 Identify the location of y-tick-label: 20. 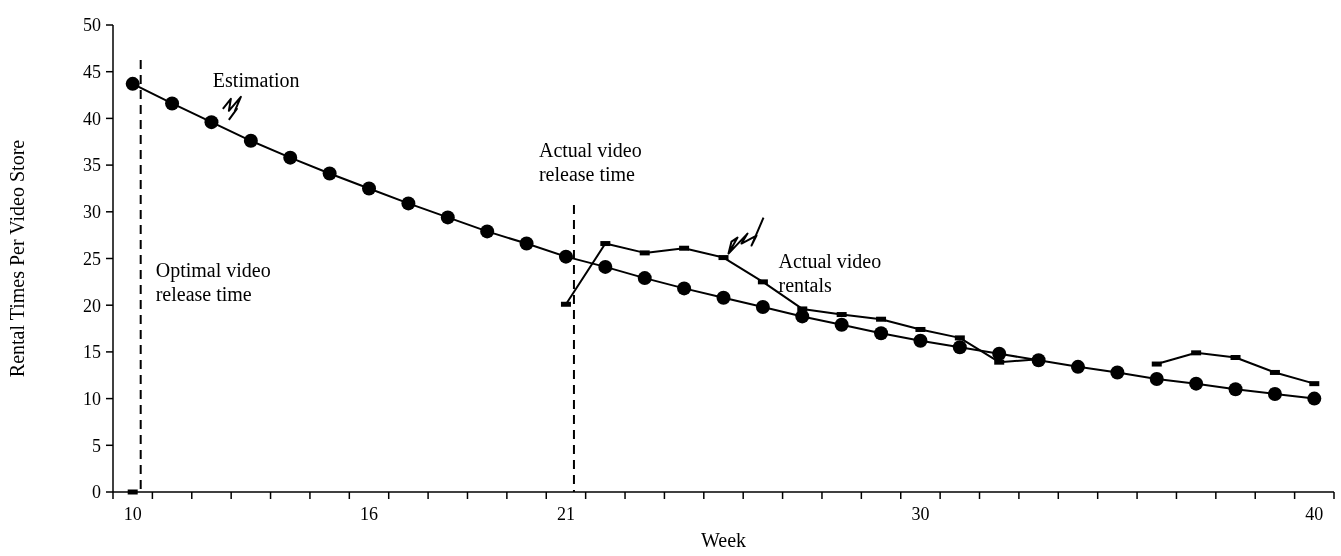
(92, 305).